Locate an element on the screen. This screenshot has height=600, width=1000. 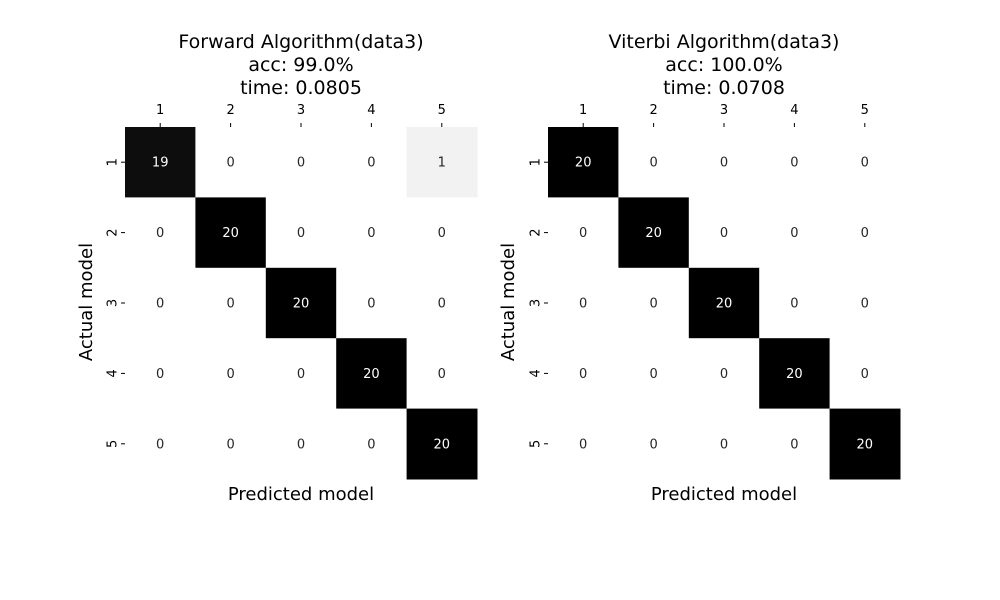
x-tick-label: 5 is located at coordinates (865, 110).